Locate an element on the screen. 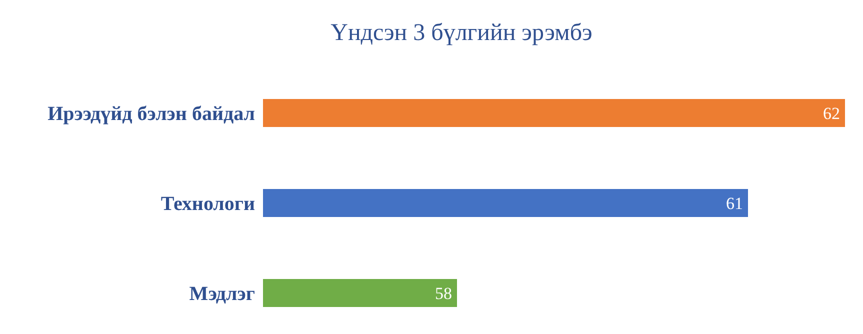 The image size is (863, 334). y-tick-label: Технологи is located at coordinates (207, 204).